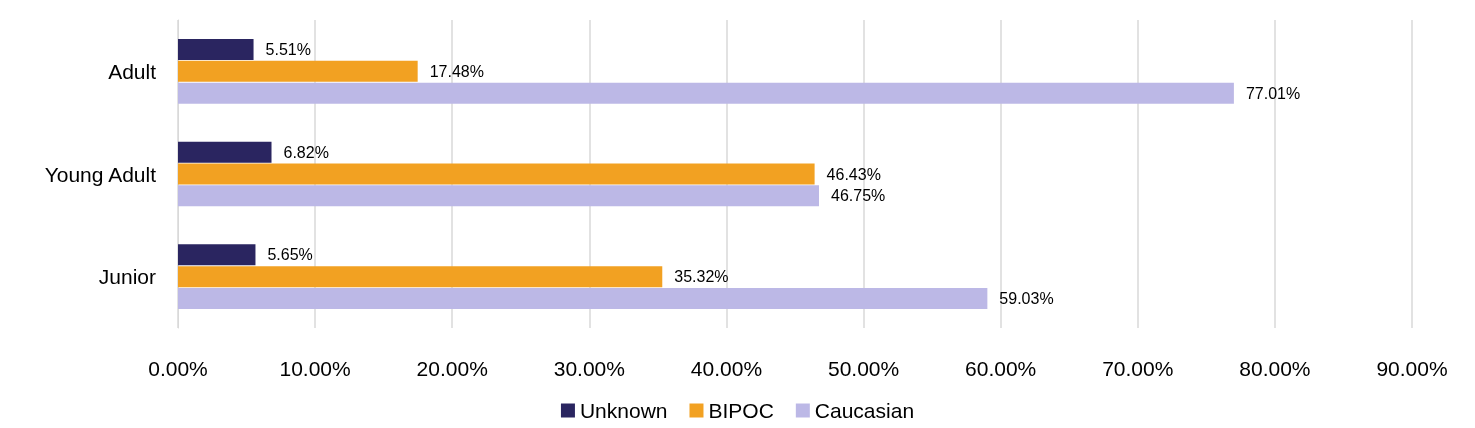 This screenshot has height=428, width=1475. Describe the element at coordinates (1026, 299) in the screenshot. I see `data-label: 59.03%` at that location.